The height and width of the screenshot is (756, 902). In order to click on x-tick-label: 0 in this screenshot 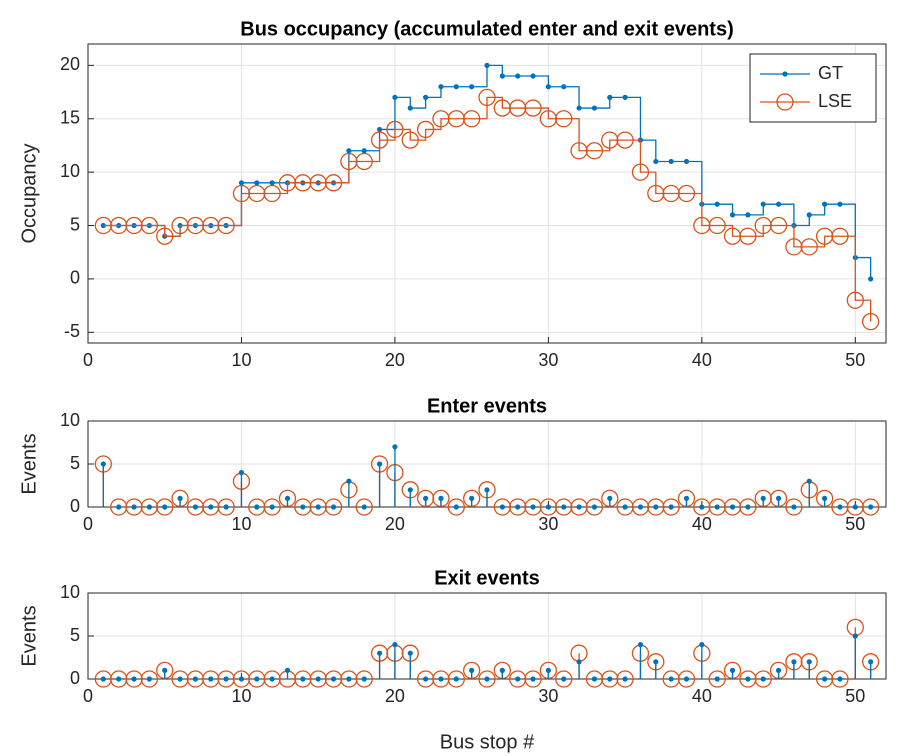, I will do `click(88, 524)`.